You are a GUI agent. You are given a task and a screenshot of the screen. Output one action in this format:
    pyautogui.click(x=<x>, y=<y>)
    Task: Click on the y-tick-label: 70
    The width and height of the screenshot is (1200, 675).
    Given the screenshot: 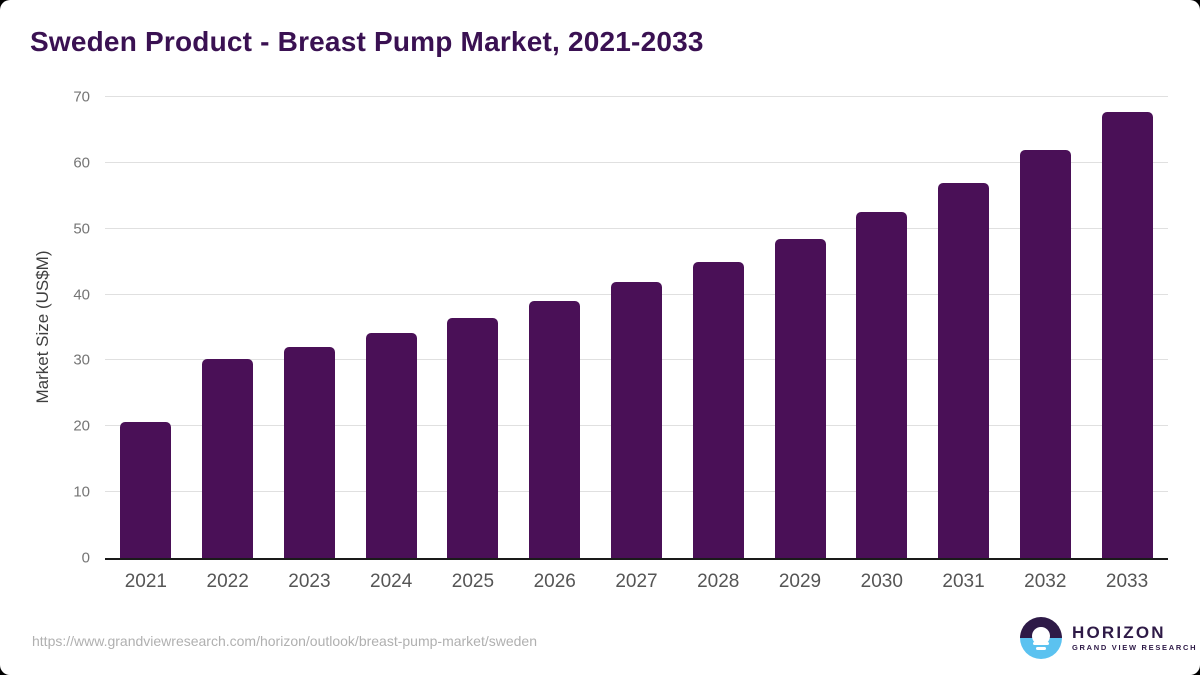 What is the action you would take?
    pyautogui.click(x=81, y=97)
    